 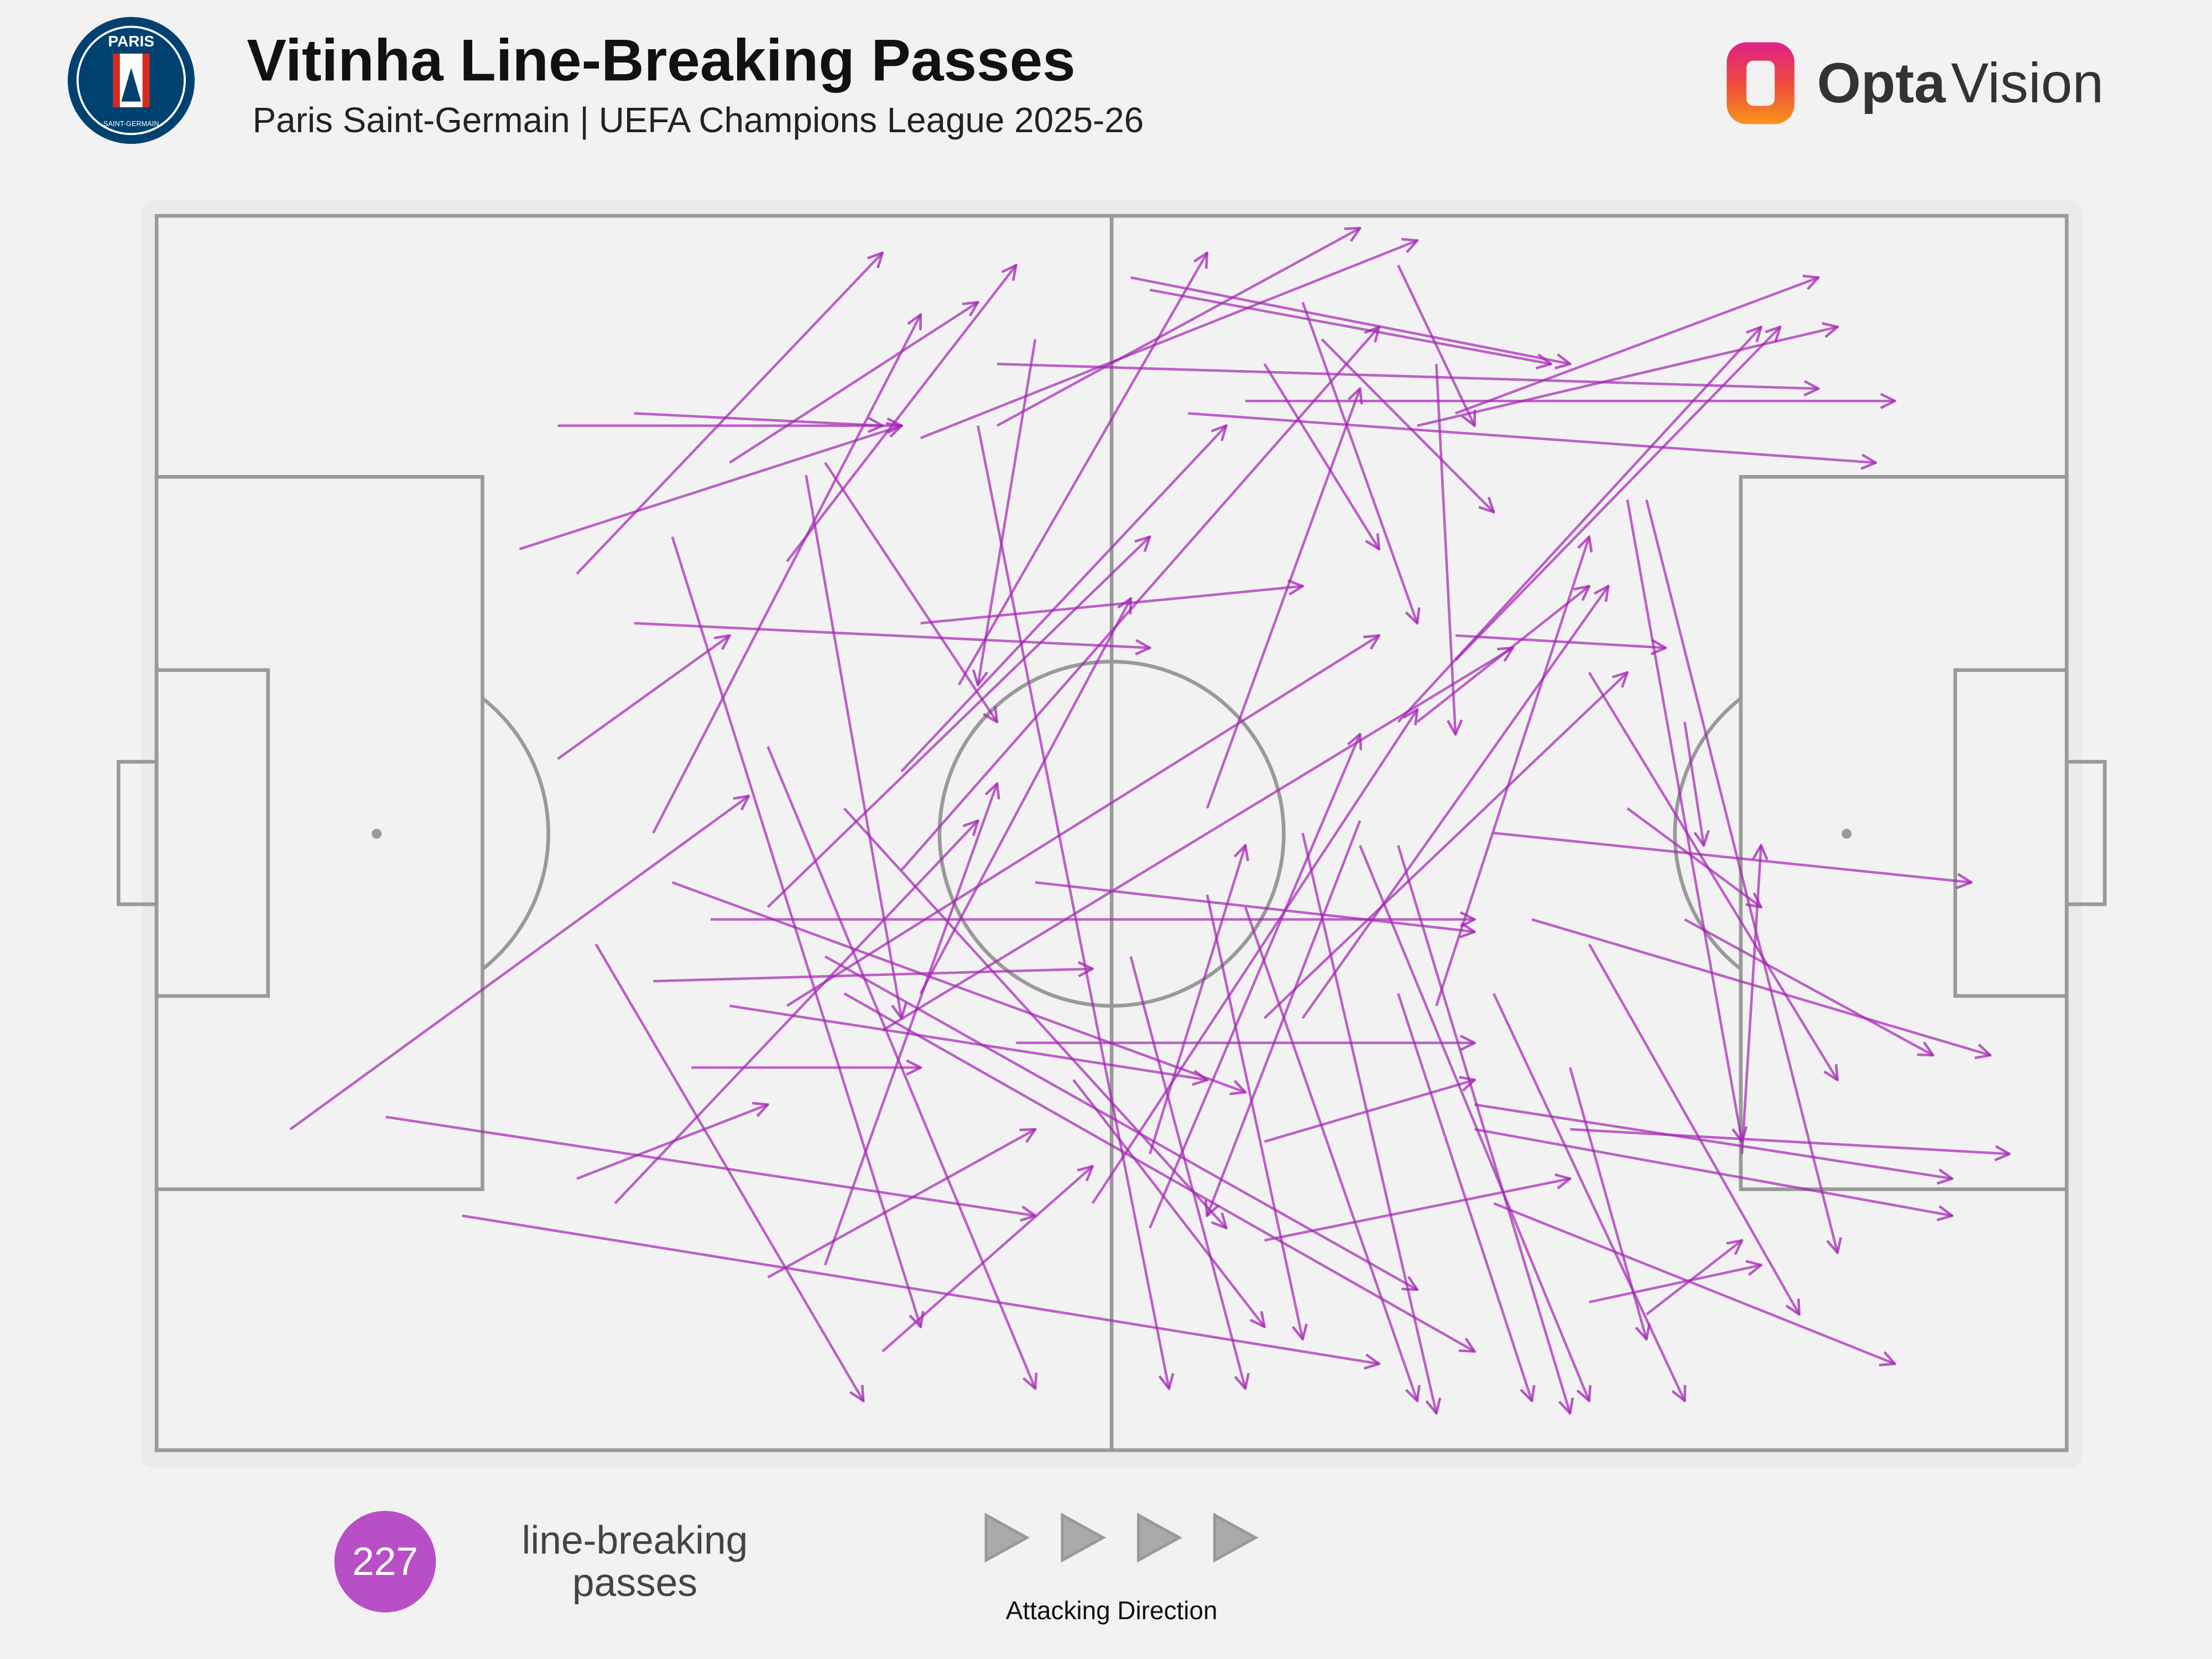 I want to click on brand-logo: Opta Vision, so click(x=1915, y=83).